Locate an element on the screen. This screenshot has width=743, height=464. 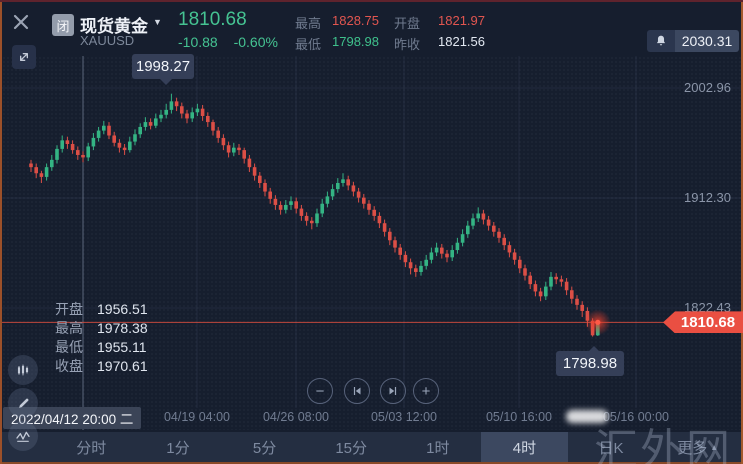
x-axis-label: 04/26 08:00 is located at coordinates (296, 417).